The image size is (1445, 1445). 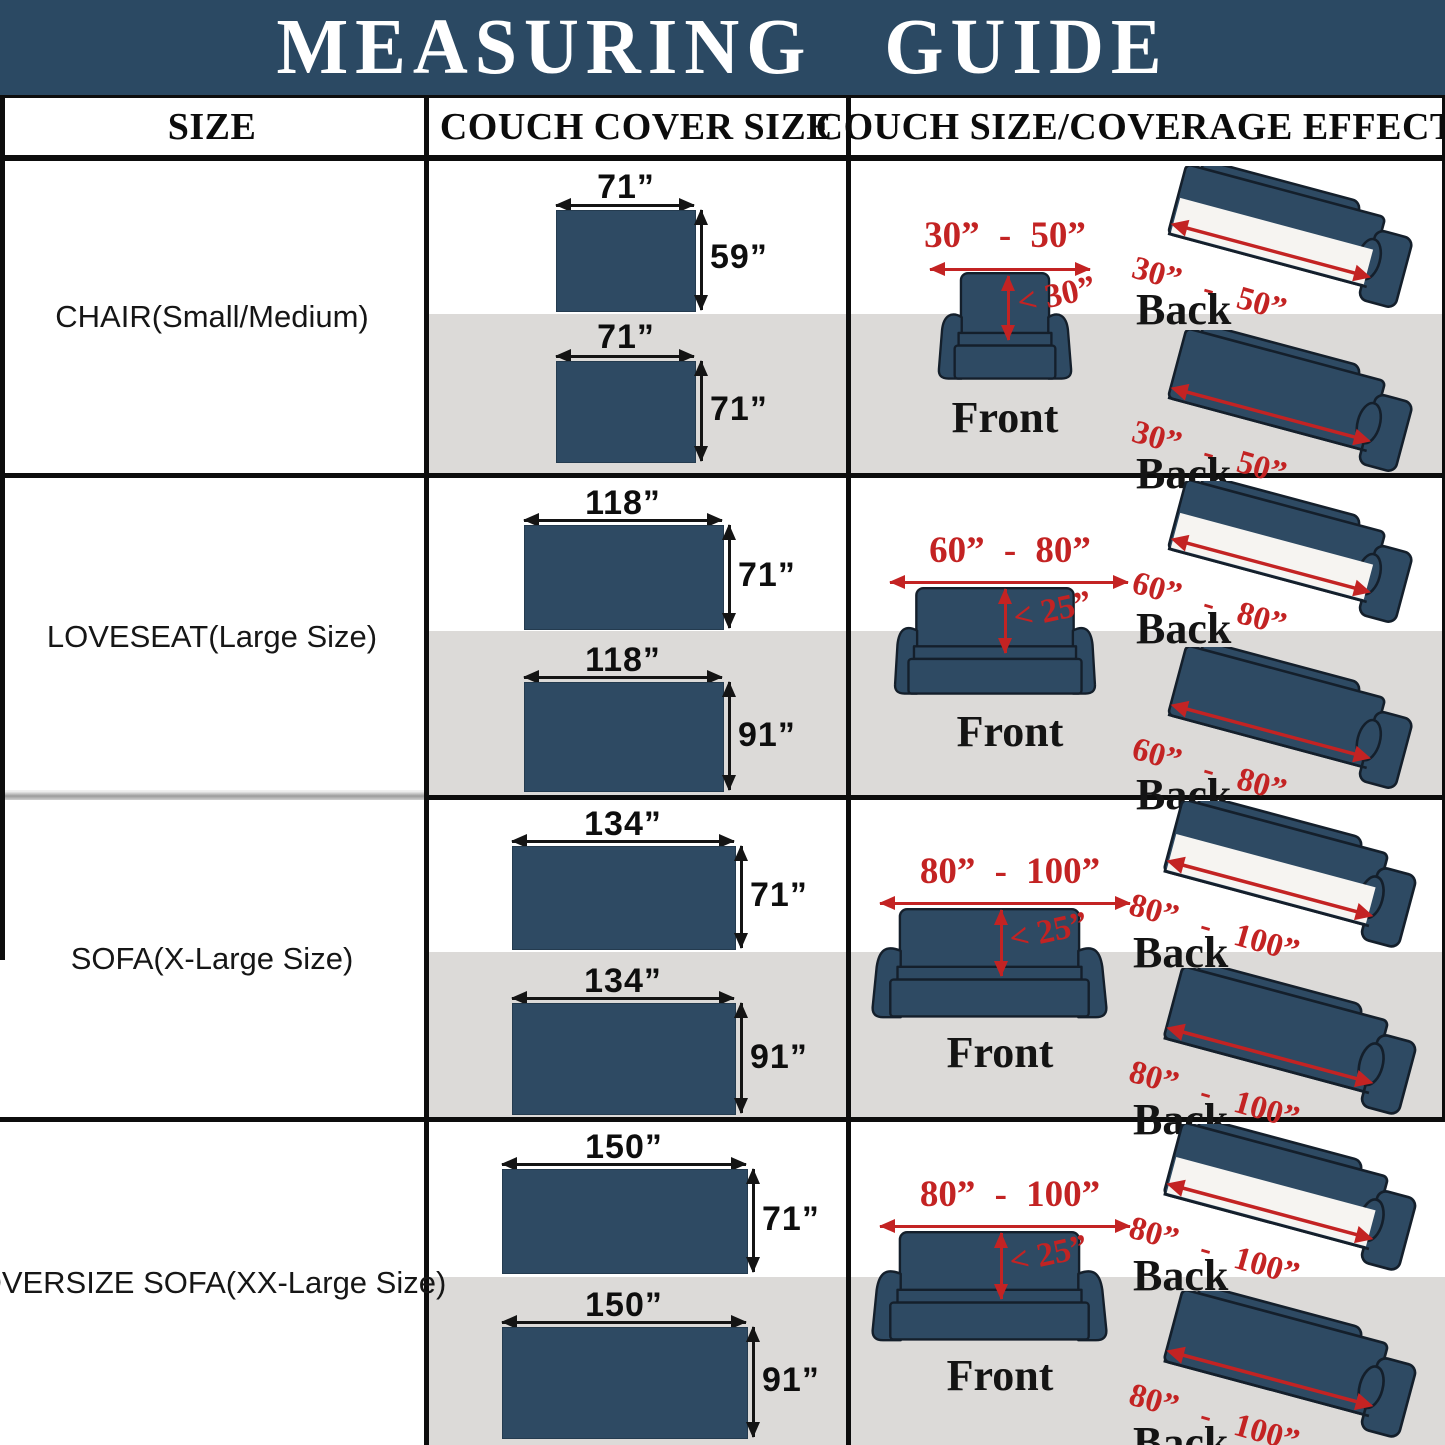 I want to click on row2-size-label: LOVESEAT(Large Size), so click(x=212, y=636).